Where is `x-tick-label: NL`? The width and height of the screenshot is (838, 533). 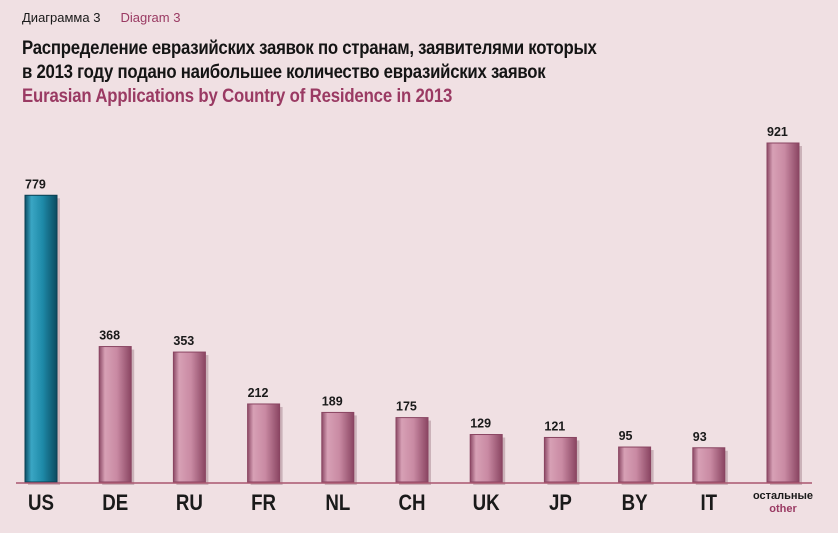
x-tick-label: NL is located at coordinates (337, 504).